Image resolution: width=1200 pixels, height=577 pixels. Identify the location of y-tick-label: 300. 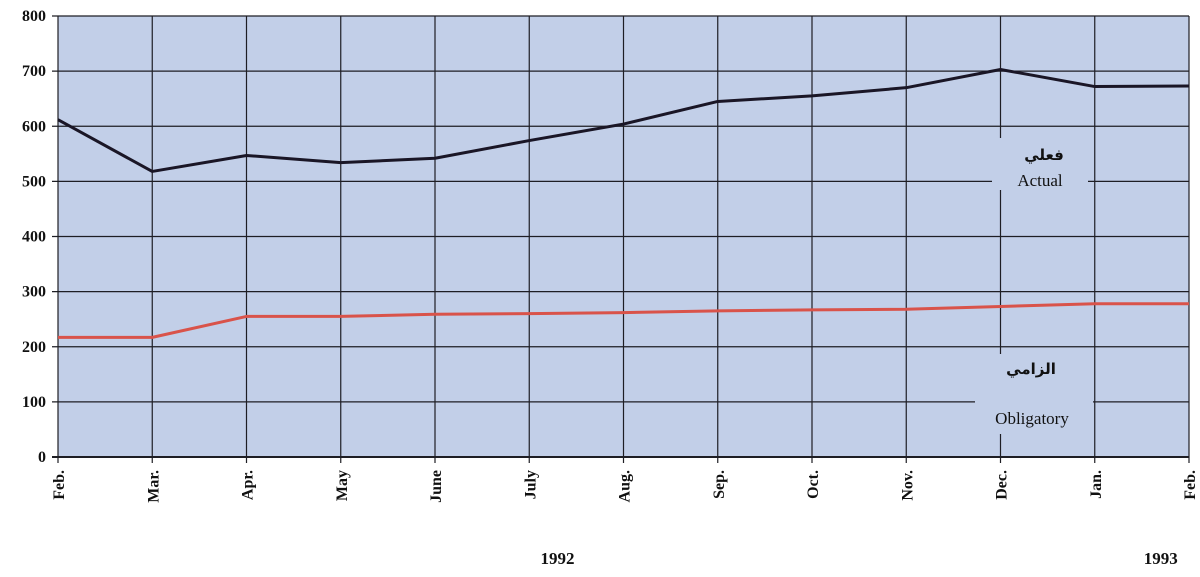
(34, 292).